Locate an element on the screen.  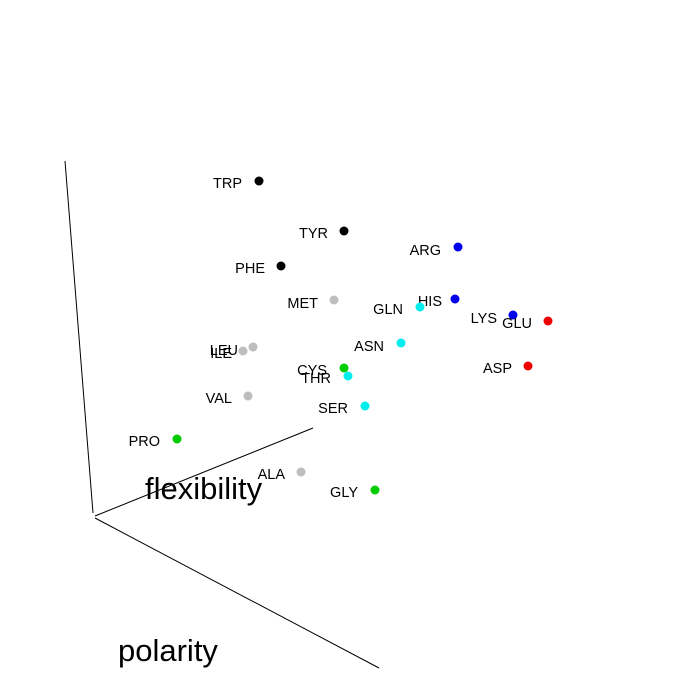
axis-title-polarity: polarity is located at coordinates (168, 650).